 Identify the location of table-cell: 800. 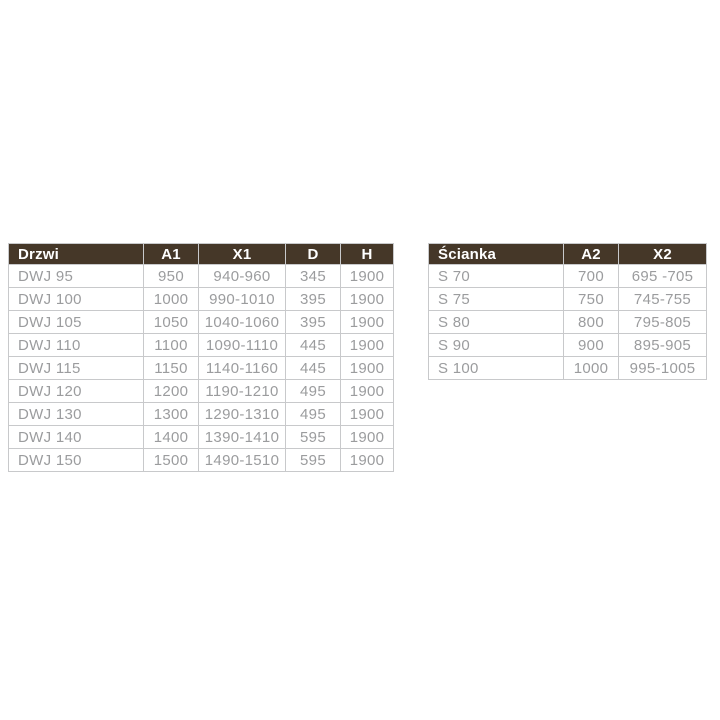
(591, 322).